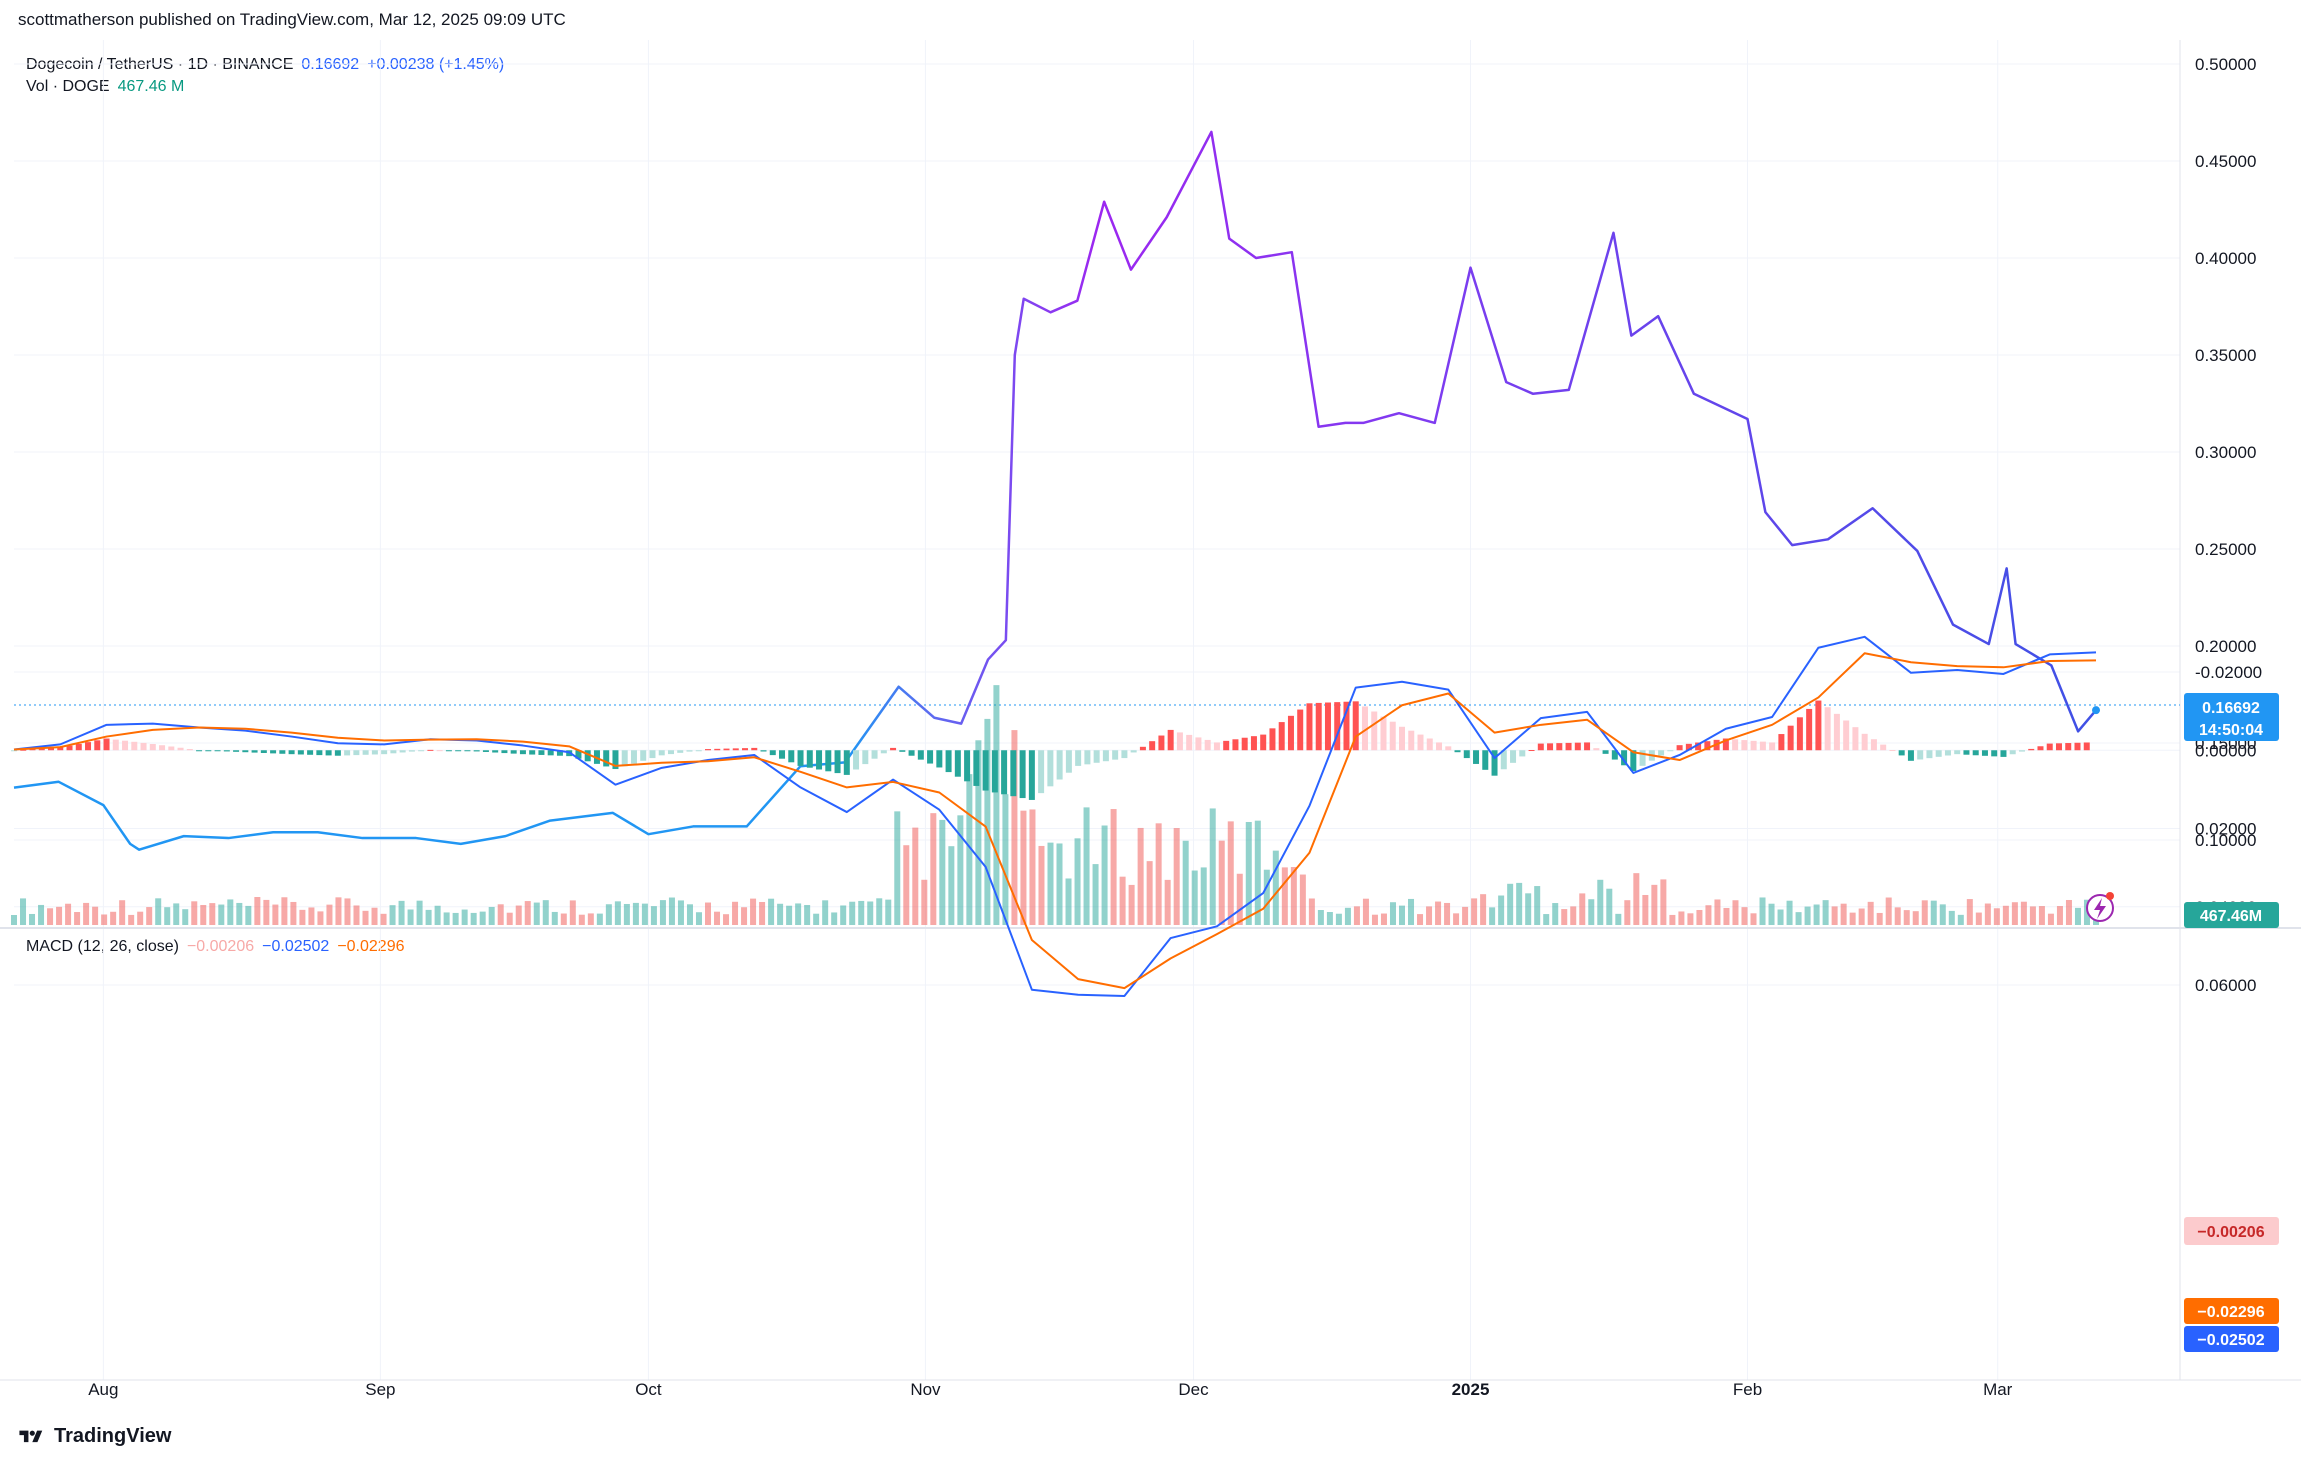 This screenshot has height=1460, width=2301. Describe the element at coordinates (105, 87) in the screenshot. I see `volume-legend: Vol · DOGE 467.46 M` at that location.